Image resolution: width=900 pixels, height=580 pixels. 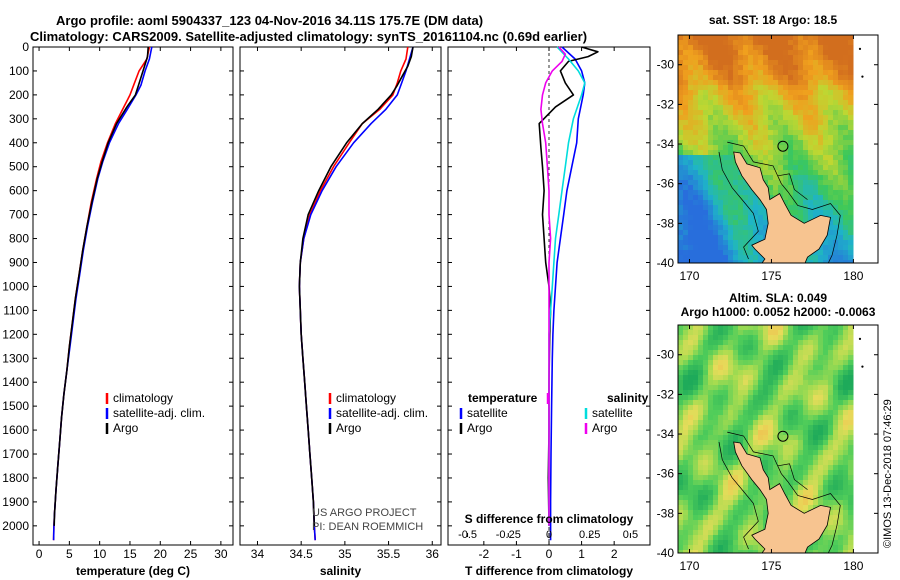 I want to click on y-tick-label: 300, so click(x=19, y=119).